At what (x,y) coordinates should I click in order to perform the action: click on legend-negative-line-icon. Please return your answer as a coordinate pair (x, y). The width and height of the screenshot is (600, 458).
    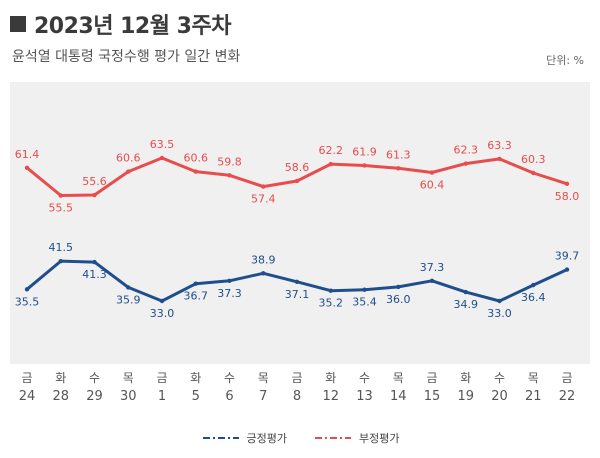
    Looking at the image, I should click on (333, 438).